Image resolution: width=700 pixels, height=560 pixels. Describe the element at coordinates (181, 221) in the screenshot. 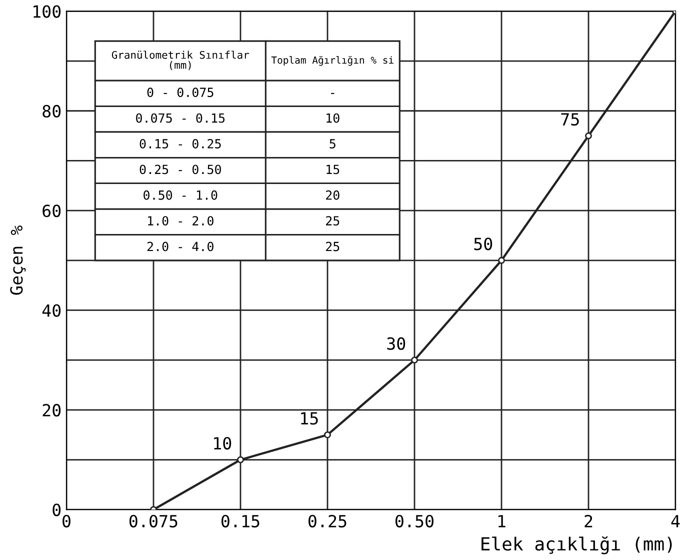

I see `annotation: 1.0 - 2.0` at that location.